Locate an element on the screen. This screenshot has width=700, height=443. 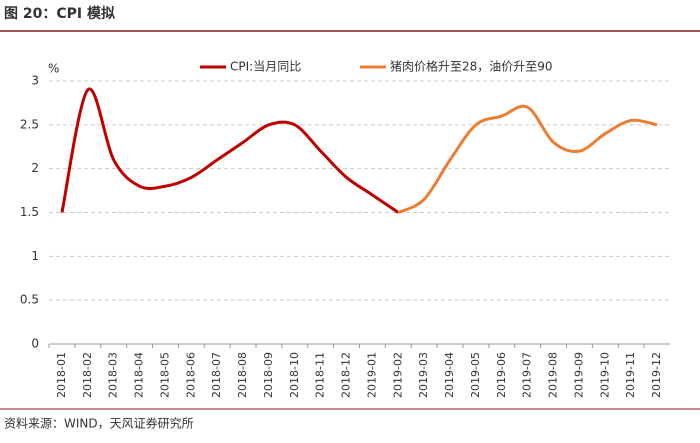
x-tick-label: 2019-07 is located at coordinates (527, 375).